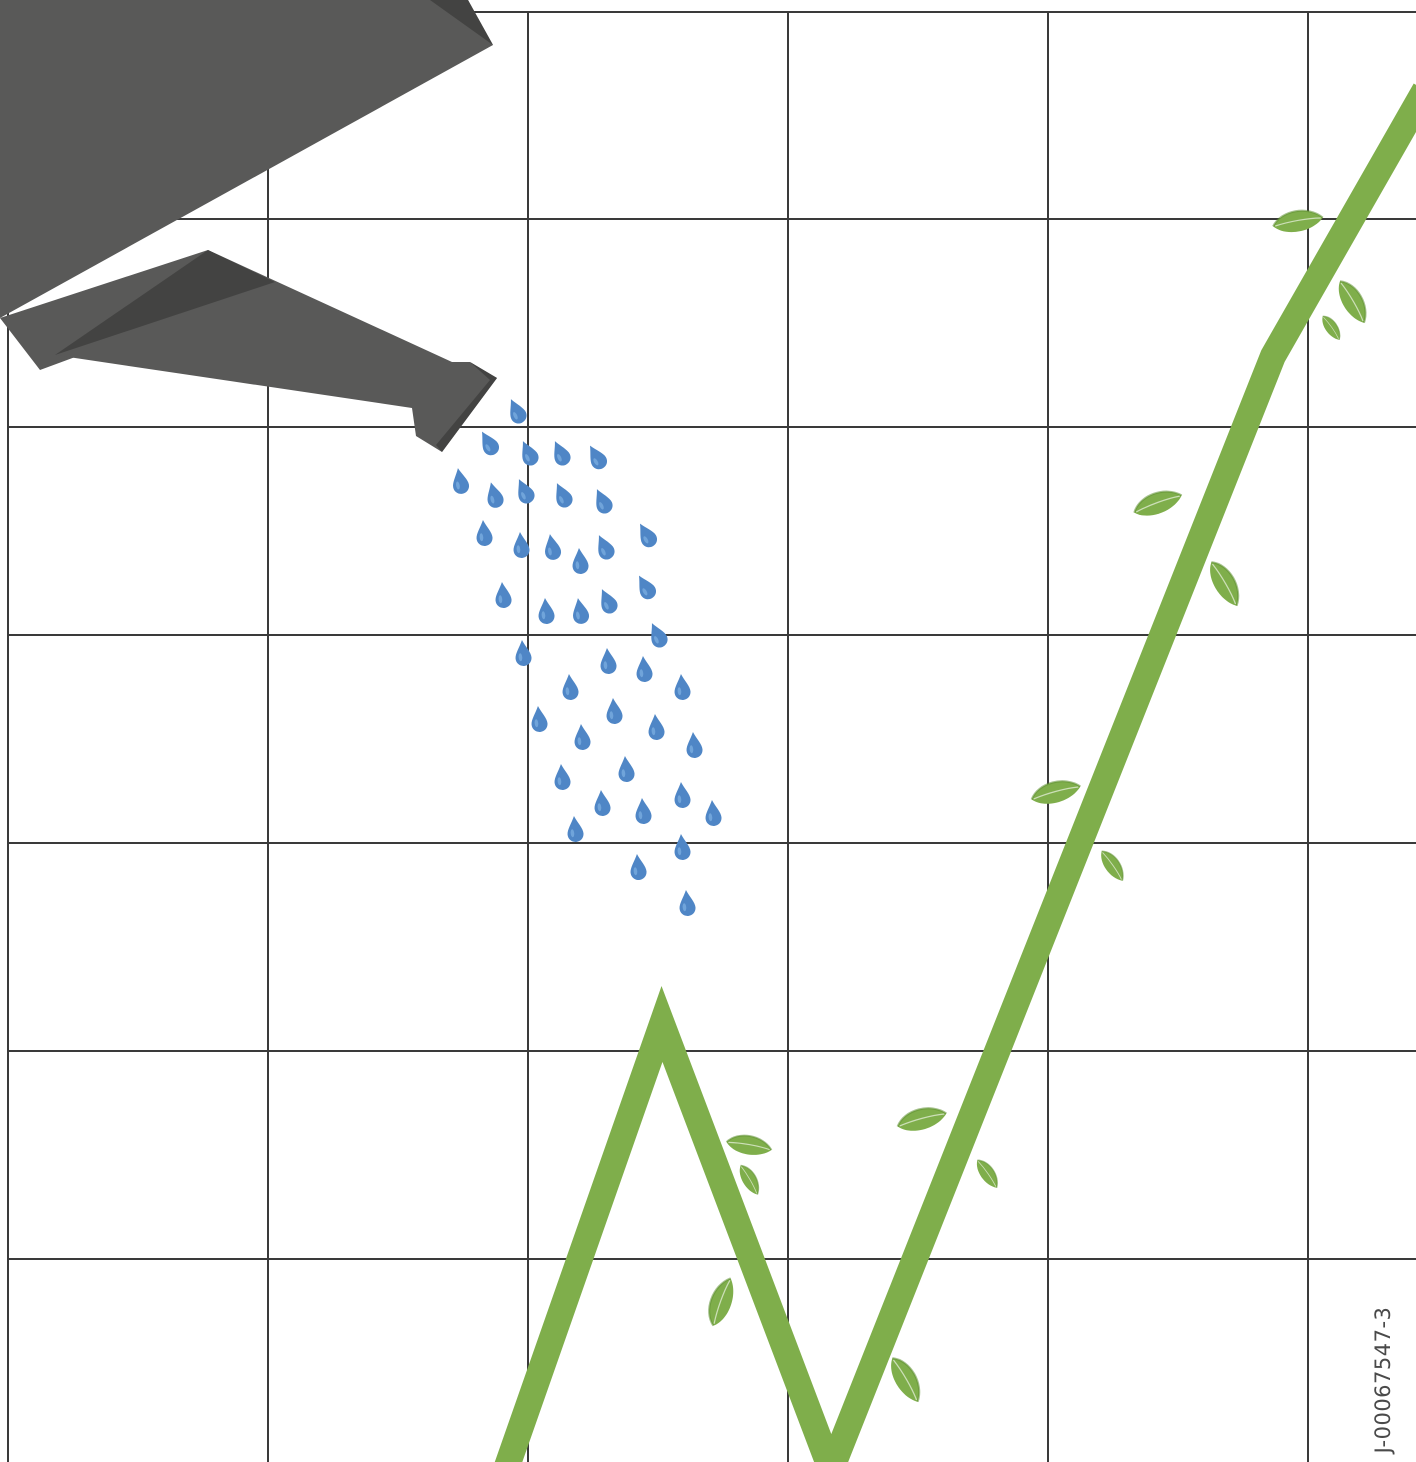 Image resolution: width=1416 pixels, height=1462 pixels. Describe the element at coordinates (248, 226) in the screenshot. I see `watering-can-icon` at that location.